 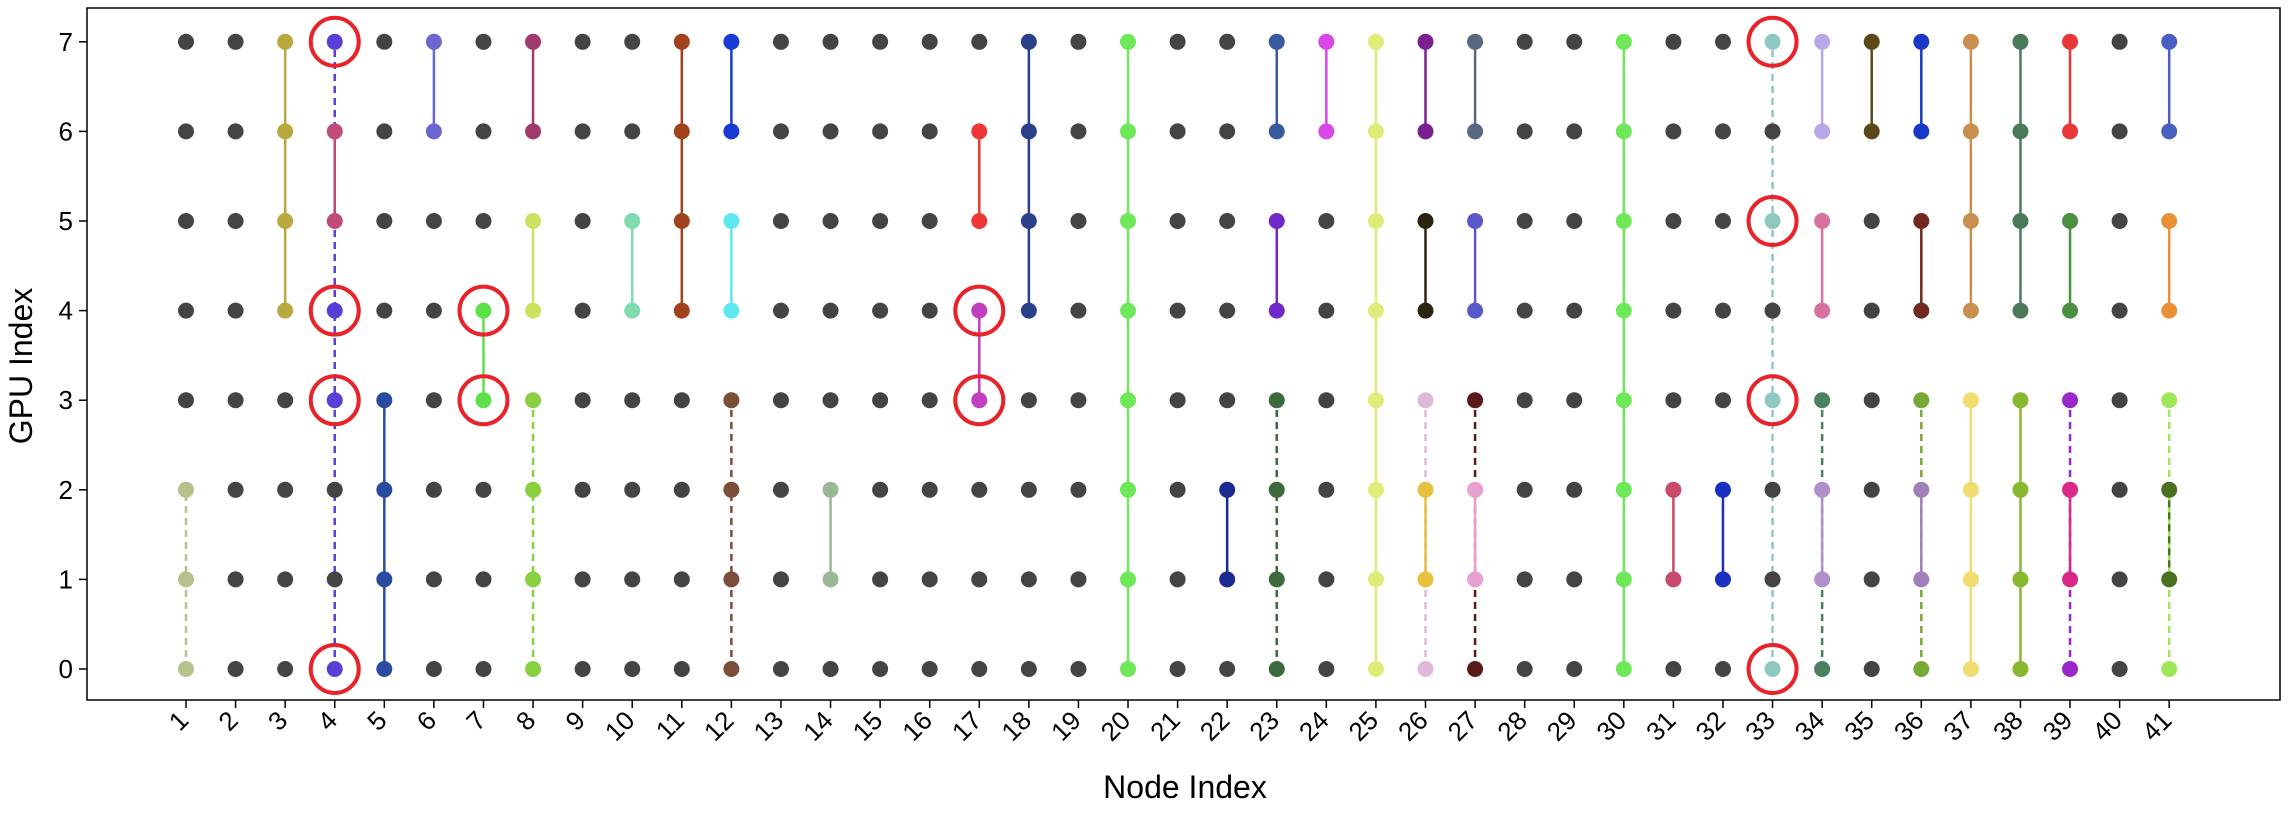 What do you see at coordinates (66, 131) in the screenshot?
I see `y-tick-label: 6` at bounding box center [66, 131].